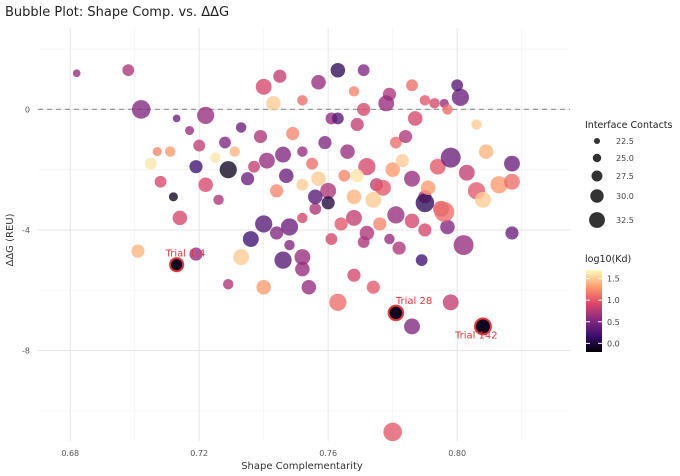 The width and height of the screenshot is (680, 476). I want to click on annotation-label: Trial 28, so click(413, 301).